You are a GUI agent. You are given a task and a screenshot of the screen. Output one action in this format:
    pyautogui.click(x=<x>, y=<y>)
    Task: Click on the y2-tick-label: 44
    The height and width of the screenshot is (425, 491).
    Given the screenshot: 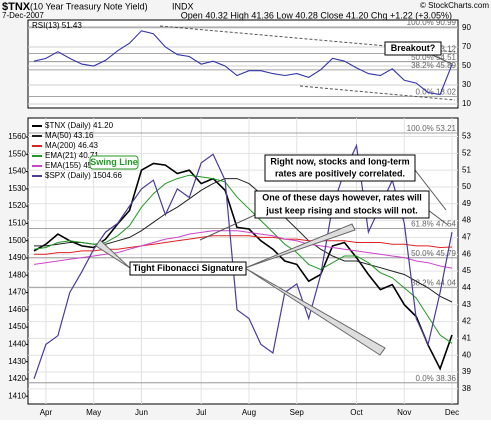 What is the action you would take?
    pyautogui.click(x=466, y=287)
    